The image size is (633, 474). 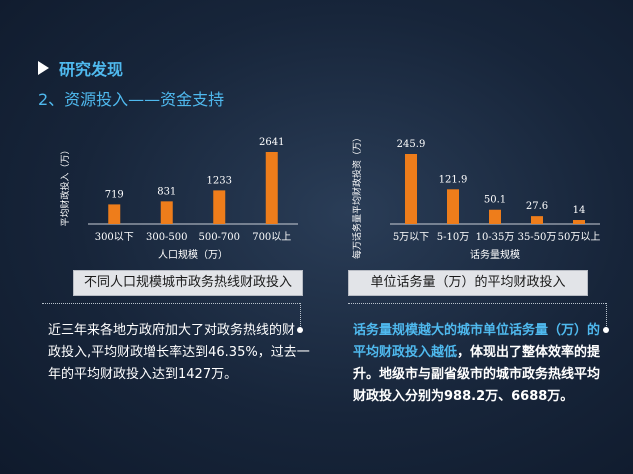 I want to click on x-axis-label: 话务量规模, so click(x=495, y=254).